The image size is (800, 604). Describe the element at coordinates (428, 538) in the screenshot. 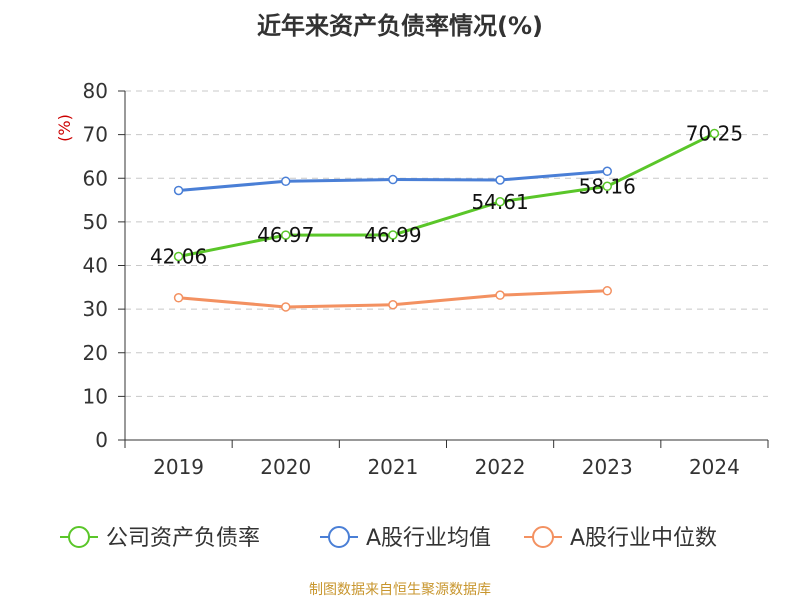

I see `legend-label: A股行业均值` at that location.